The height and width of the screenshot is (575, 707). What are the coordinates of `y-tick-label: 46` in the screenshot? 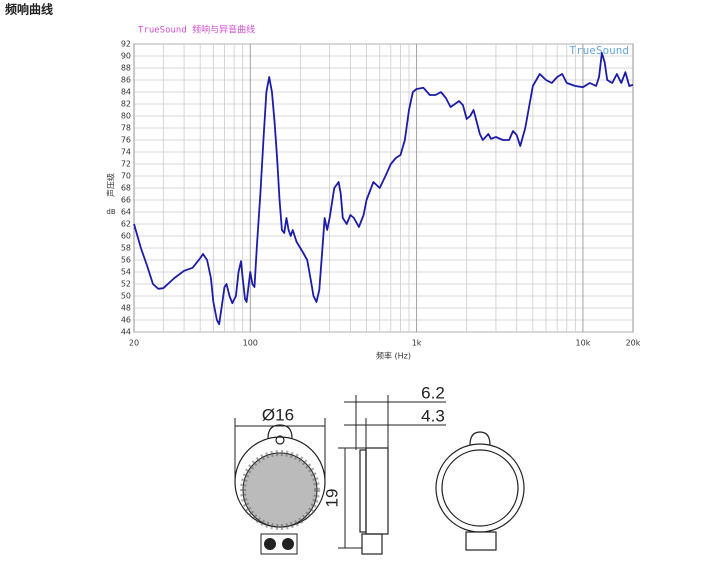 It's located at (126, 320).